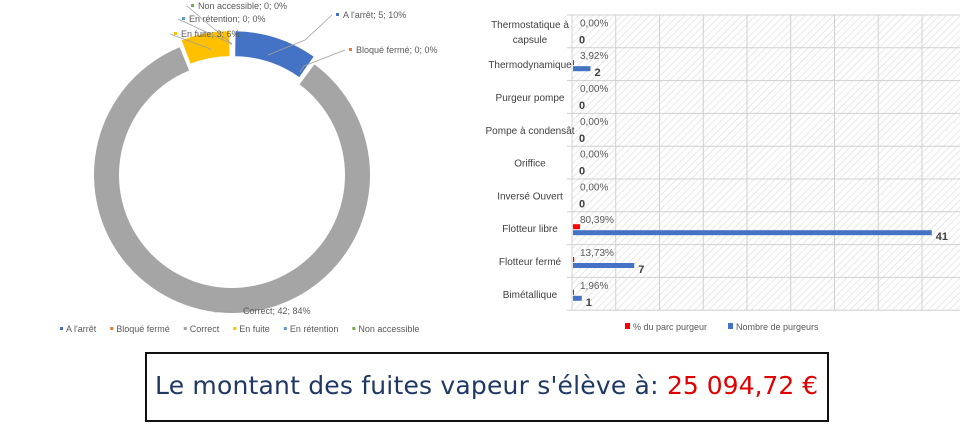  Describe the element at coordinates (254, 329) in the screenshot. I see `legend-item: En fuite` at that location.